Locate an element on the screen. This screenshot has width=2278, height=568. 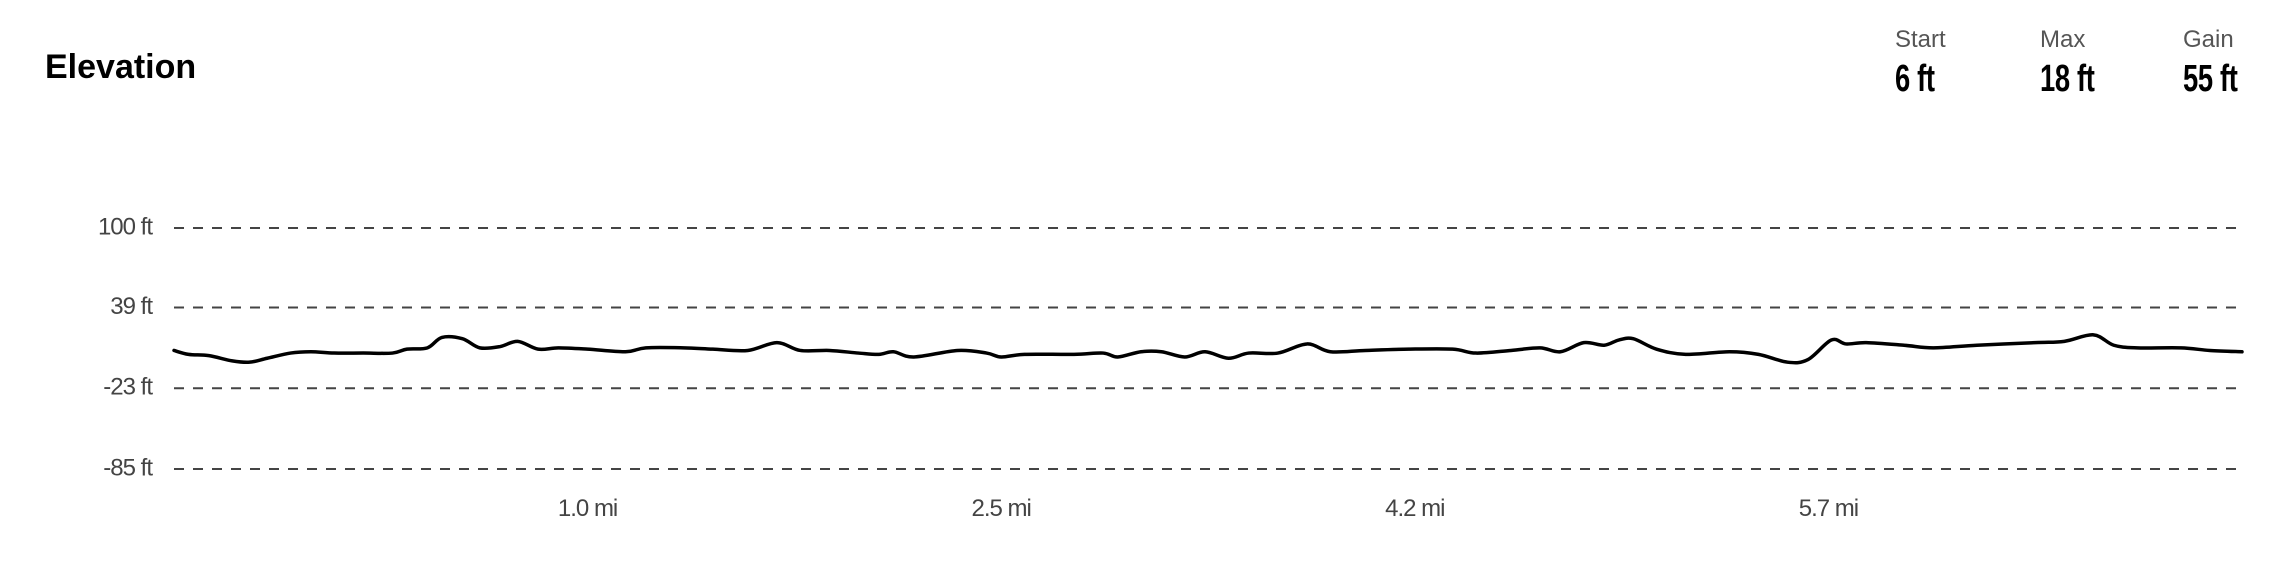
y-tick-label: -85 ft is located at coordinates (128, 467).